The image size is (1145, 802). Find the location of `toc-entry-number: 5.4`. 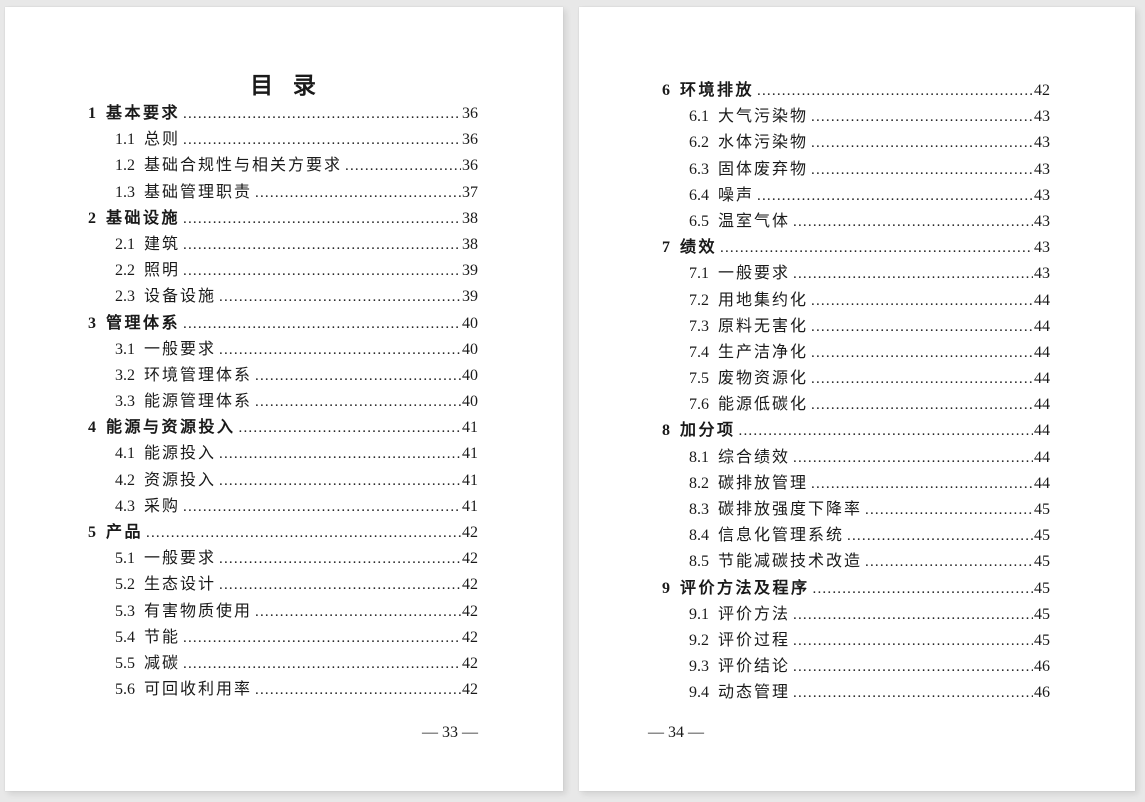

toc-entry-number: 5.4 is located at coordinates (125, 637).